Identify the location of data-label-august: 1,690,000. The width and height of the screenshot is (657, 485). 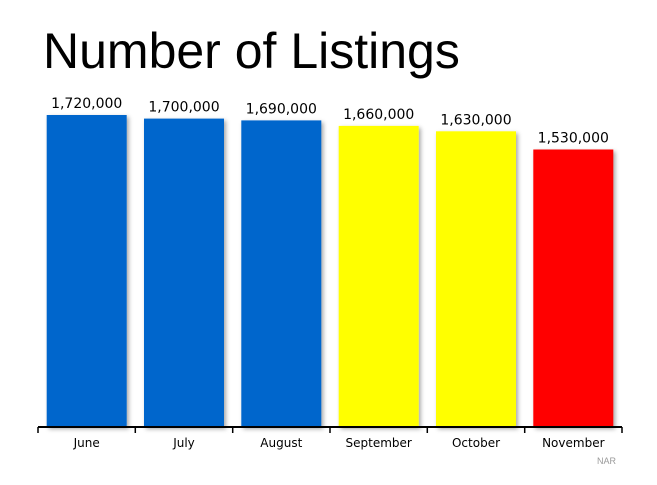
(281, 109).